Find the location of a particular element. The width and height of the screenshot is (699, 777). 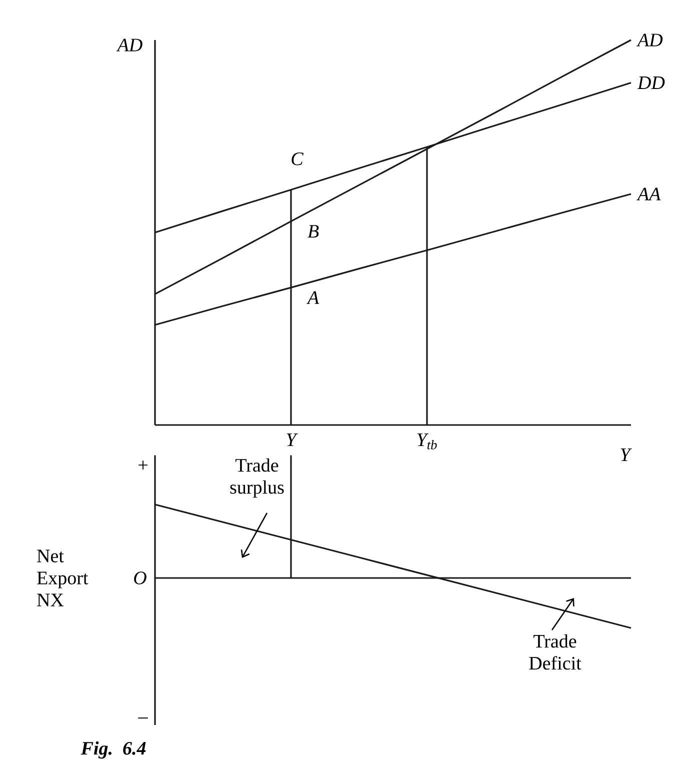

caption: Fig. 6.4 is located at coordinates (113, 750).